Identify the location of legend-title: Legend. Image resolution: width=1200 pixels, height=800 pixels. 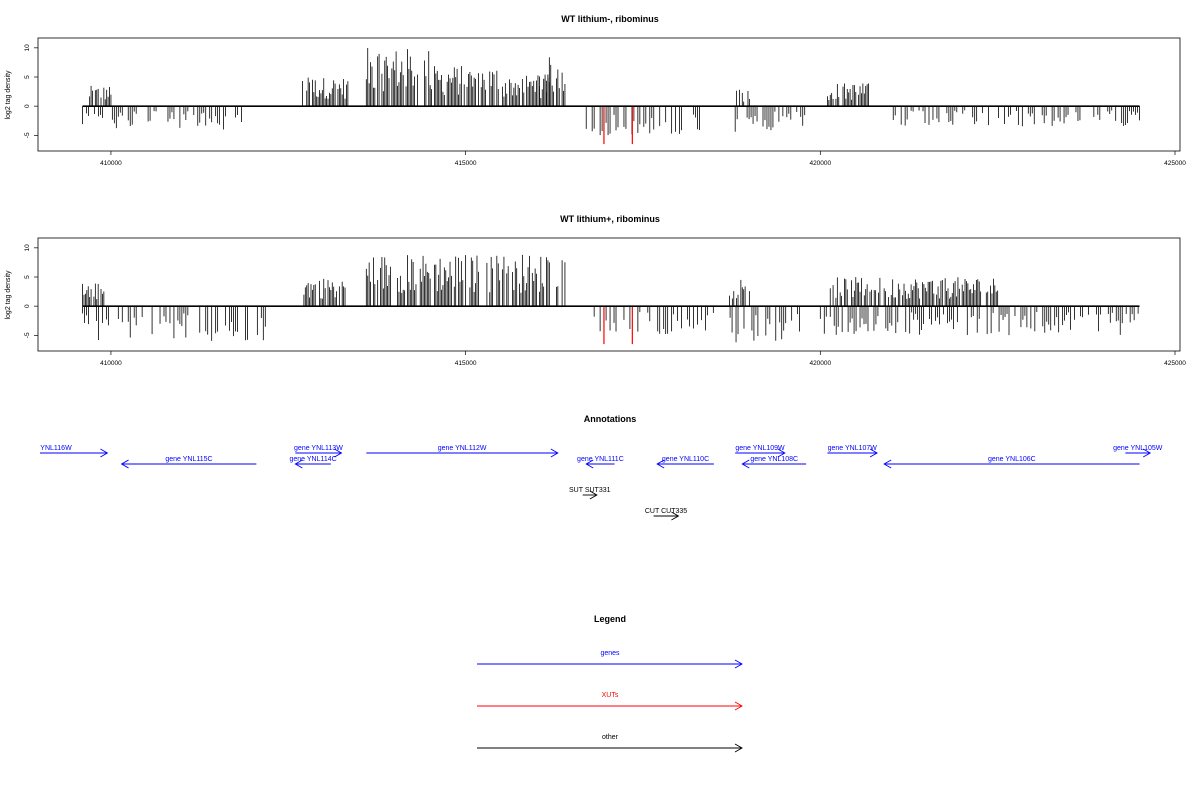
(610, 619).